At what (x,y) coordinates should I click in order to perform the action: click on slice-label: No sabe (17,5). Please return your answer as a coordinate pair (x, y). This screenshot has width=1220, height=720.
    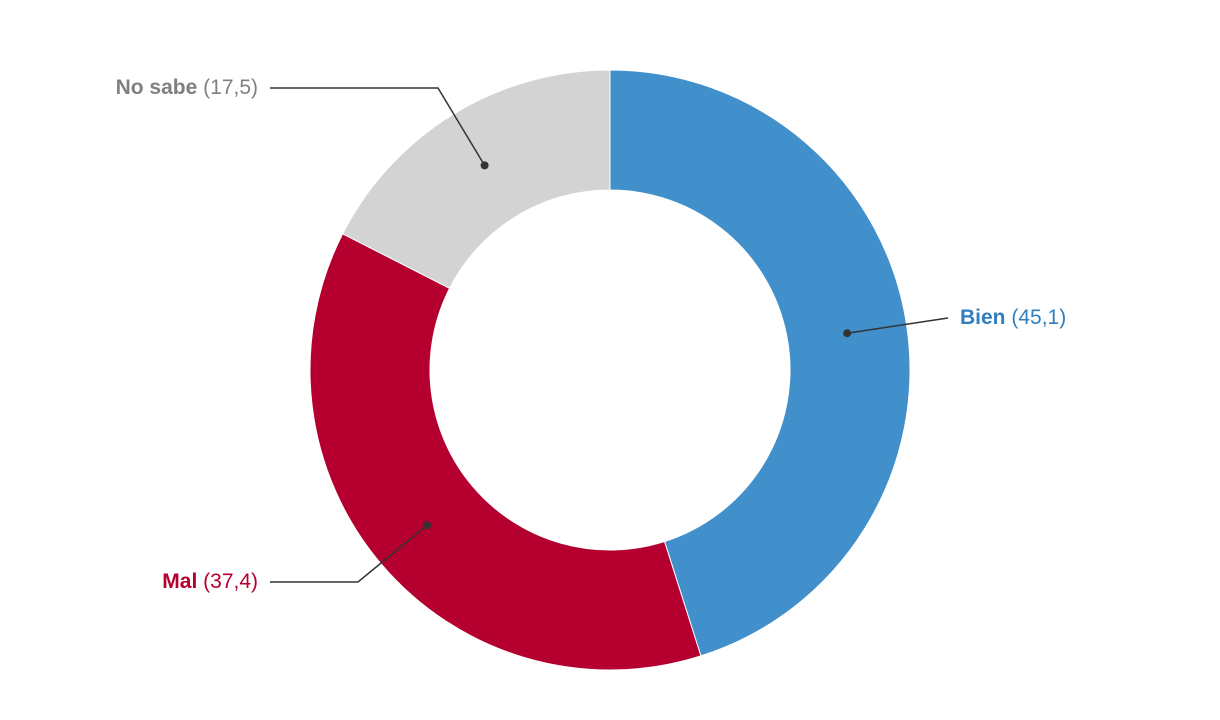
    Looking at the image, I should click on (187, 87).